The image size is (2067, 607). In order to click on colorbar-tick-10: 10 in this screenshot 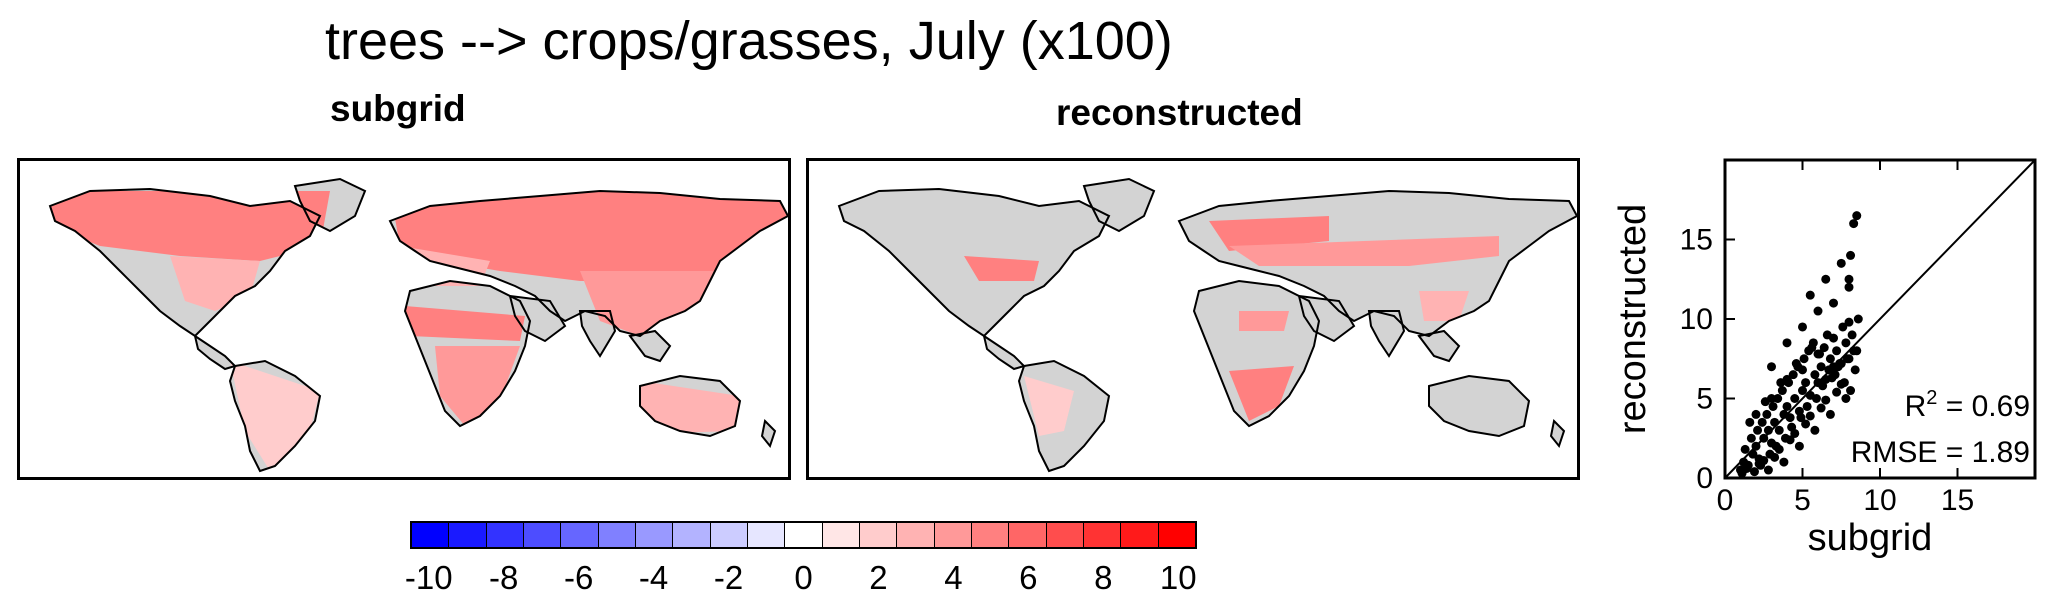, I will do `click(1178, 577)`.